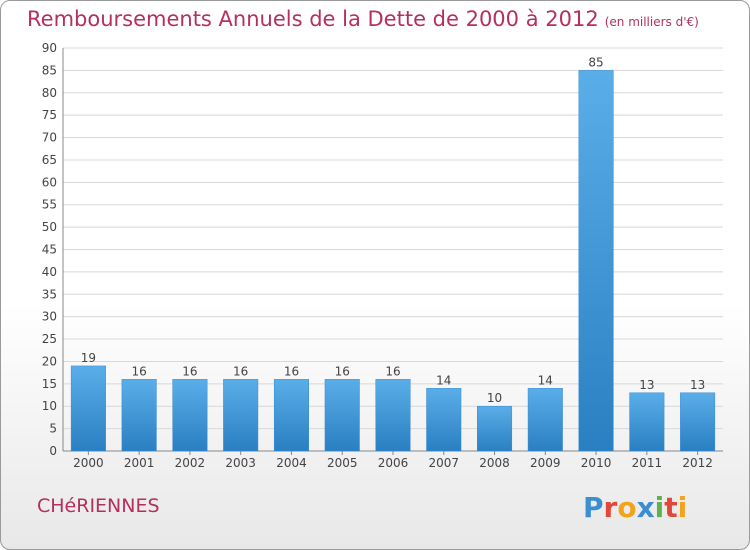 The image size is (750, 550). Describe the element at coordinates (651, 22) in the screenshot. I see `unit-note: (en milliers d'€)` at that location.